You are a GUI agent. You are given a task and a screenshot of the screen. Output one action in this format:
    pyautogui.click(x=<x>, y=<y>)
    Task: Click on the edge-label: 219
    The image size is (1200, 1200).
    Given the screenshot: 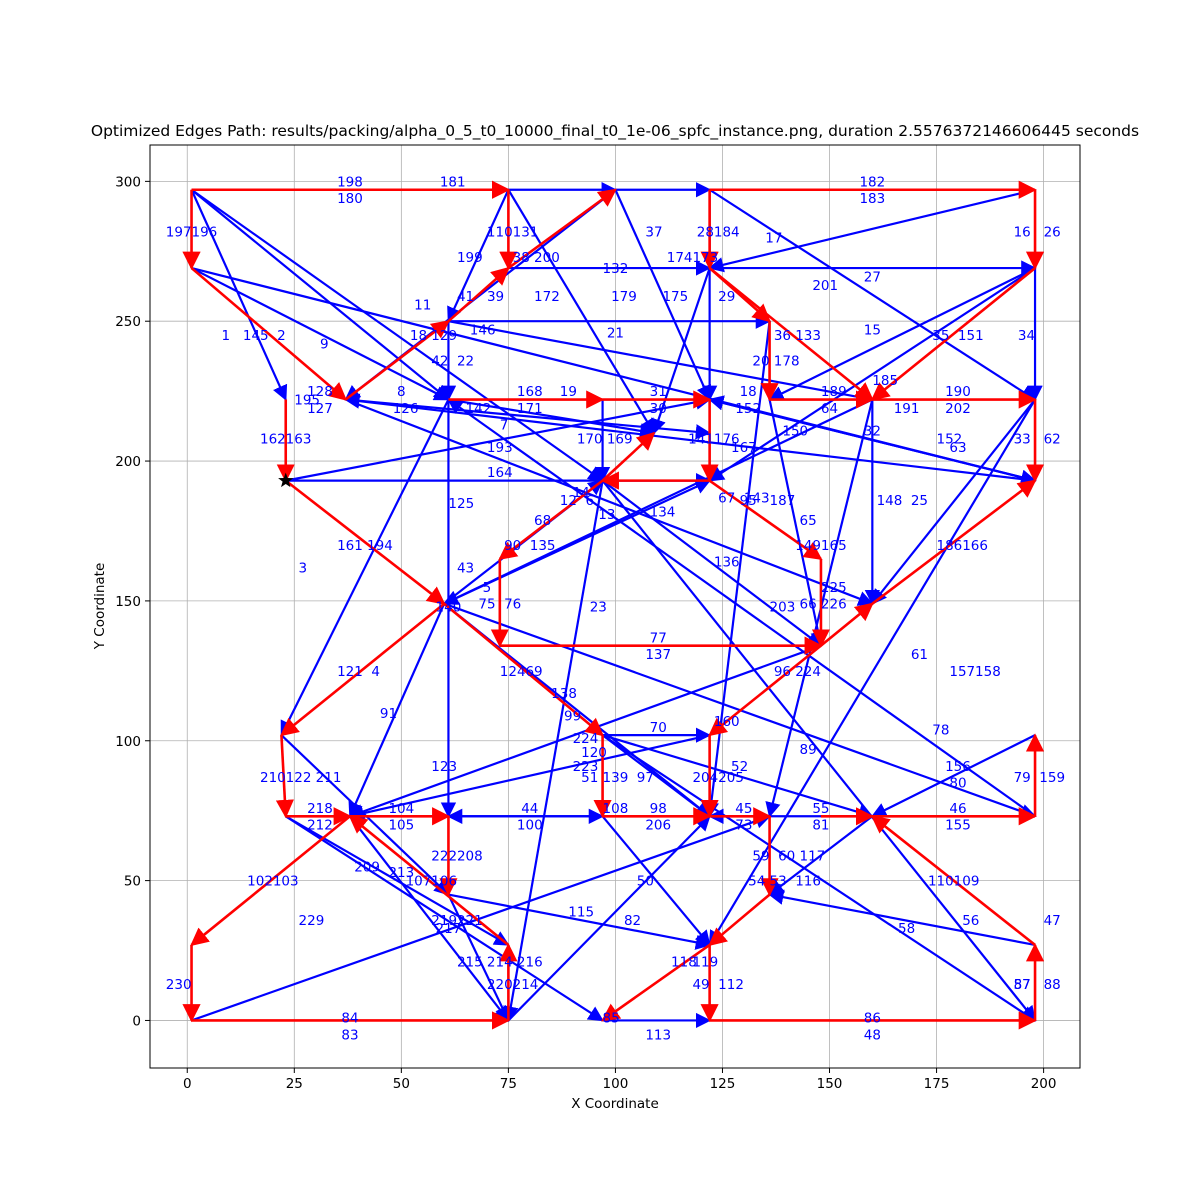 What is the action you would take?
    pyautogui.click(x=444, y=921)
    